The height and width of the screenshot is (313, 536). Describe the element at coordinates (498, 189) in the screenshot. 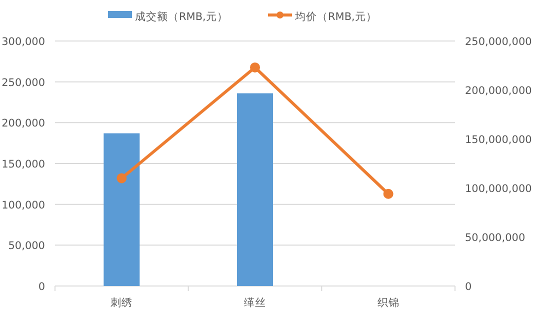

I see `y2-tick-label: 100,000,000` at that location.